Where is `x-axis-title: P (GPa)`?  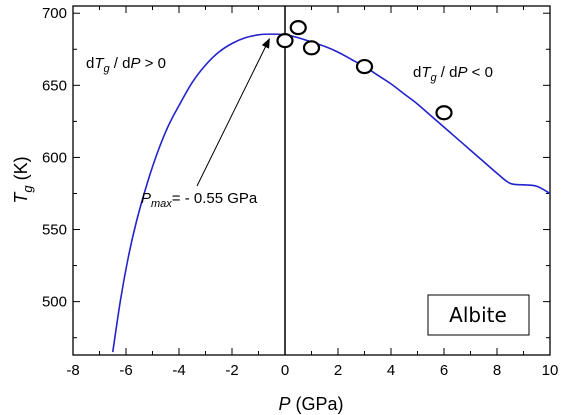 x-axis-title: P (GPa) is located at coordinates (310, 404).